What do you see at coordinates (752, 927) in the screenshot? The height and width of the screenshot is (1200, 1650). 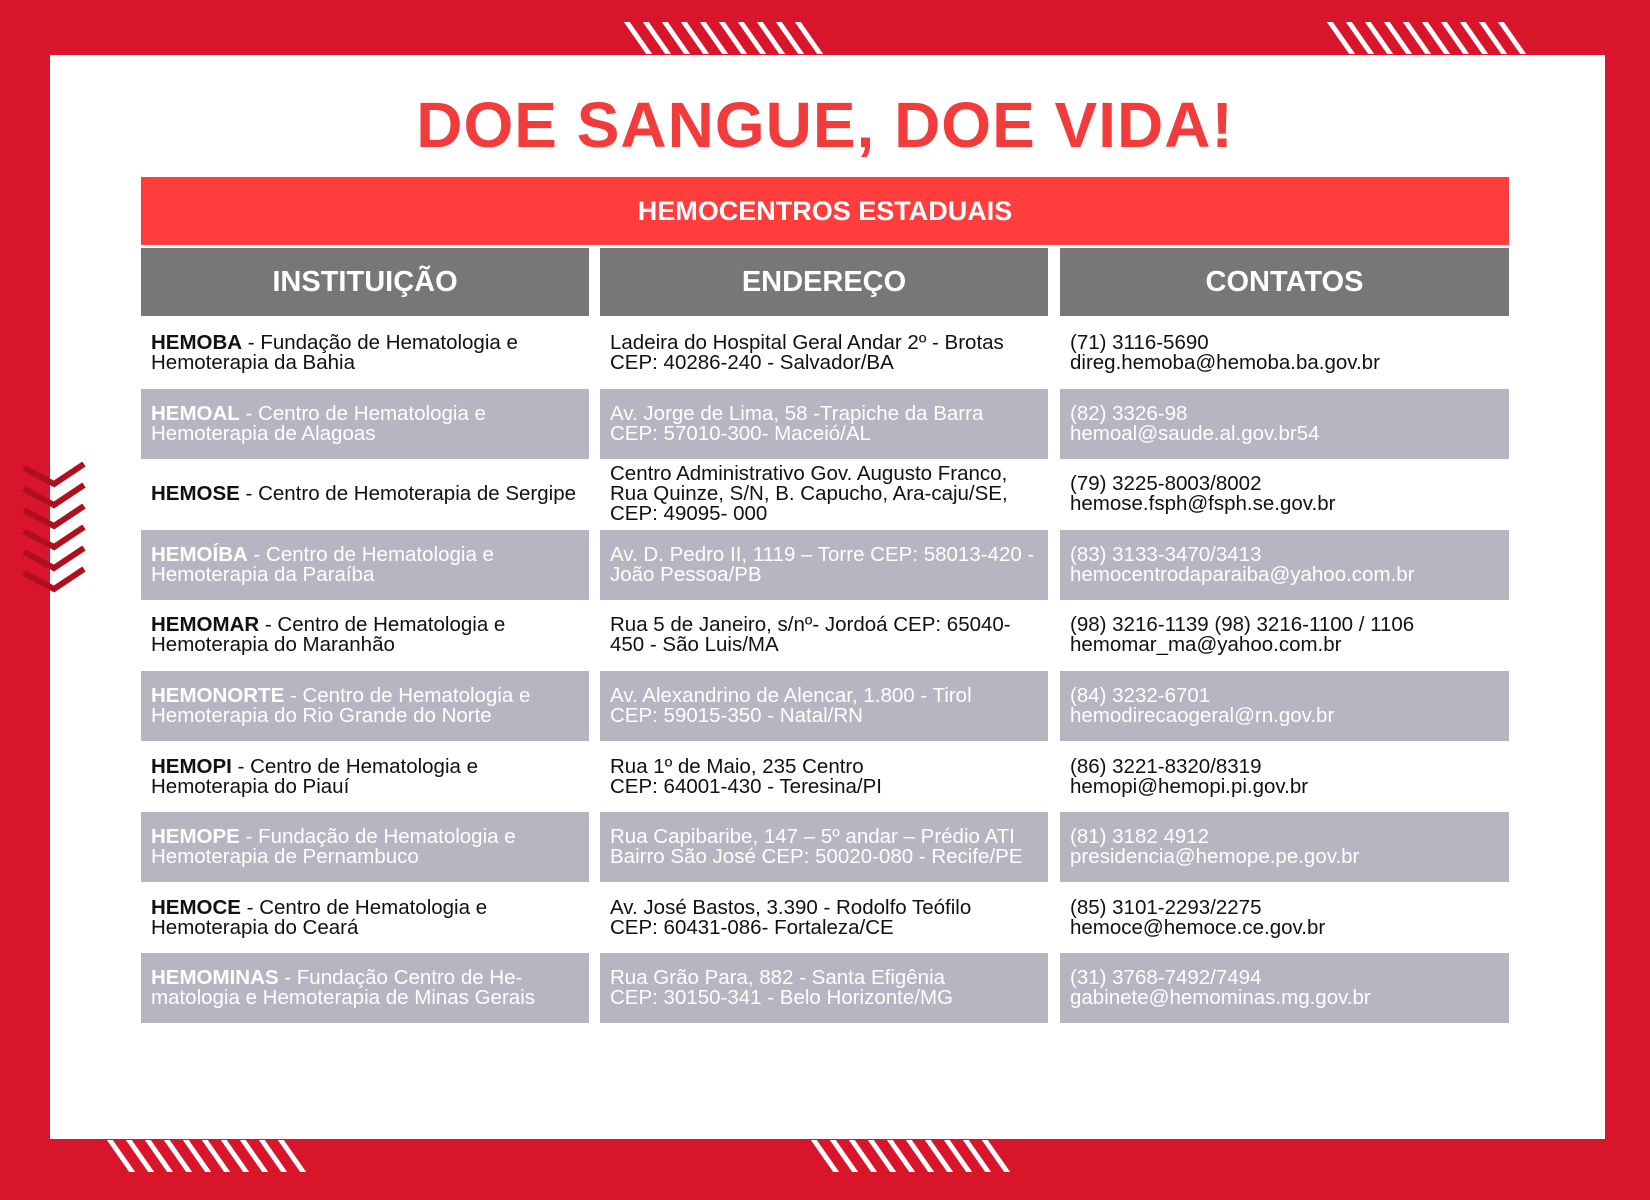 I see `address-line: CEP: 60431-086- Fortaleza/CE` at bounding box center [752, 927].